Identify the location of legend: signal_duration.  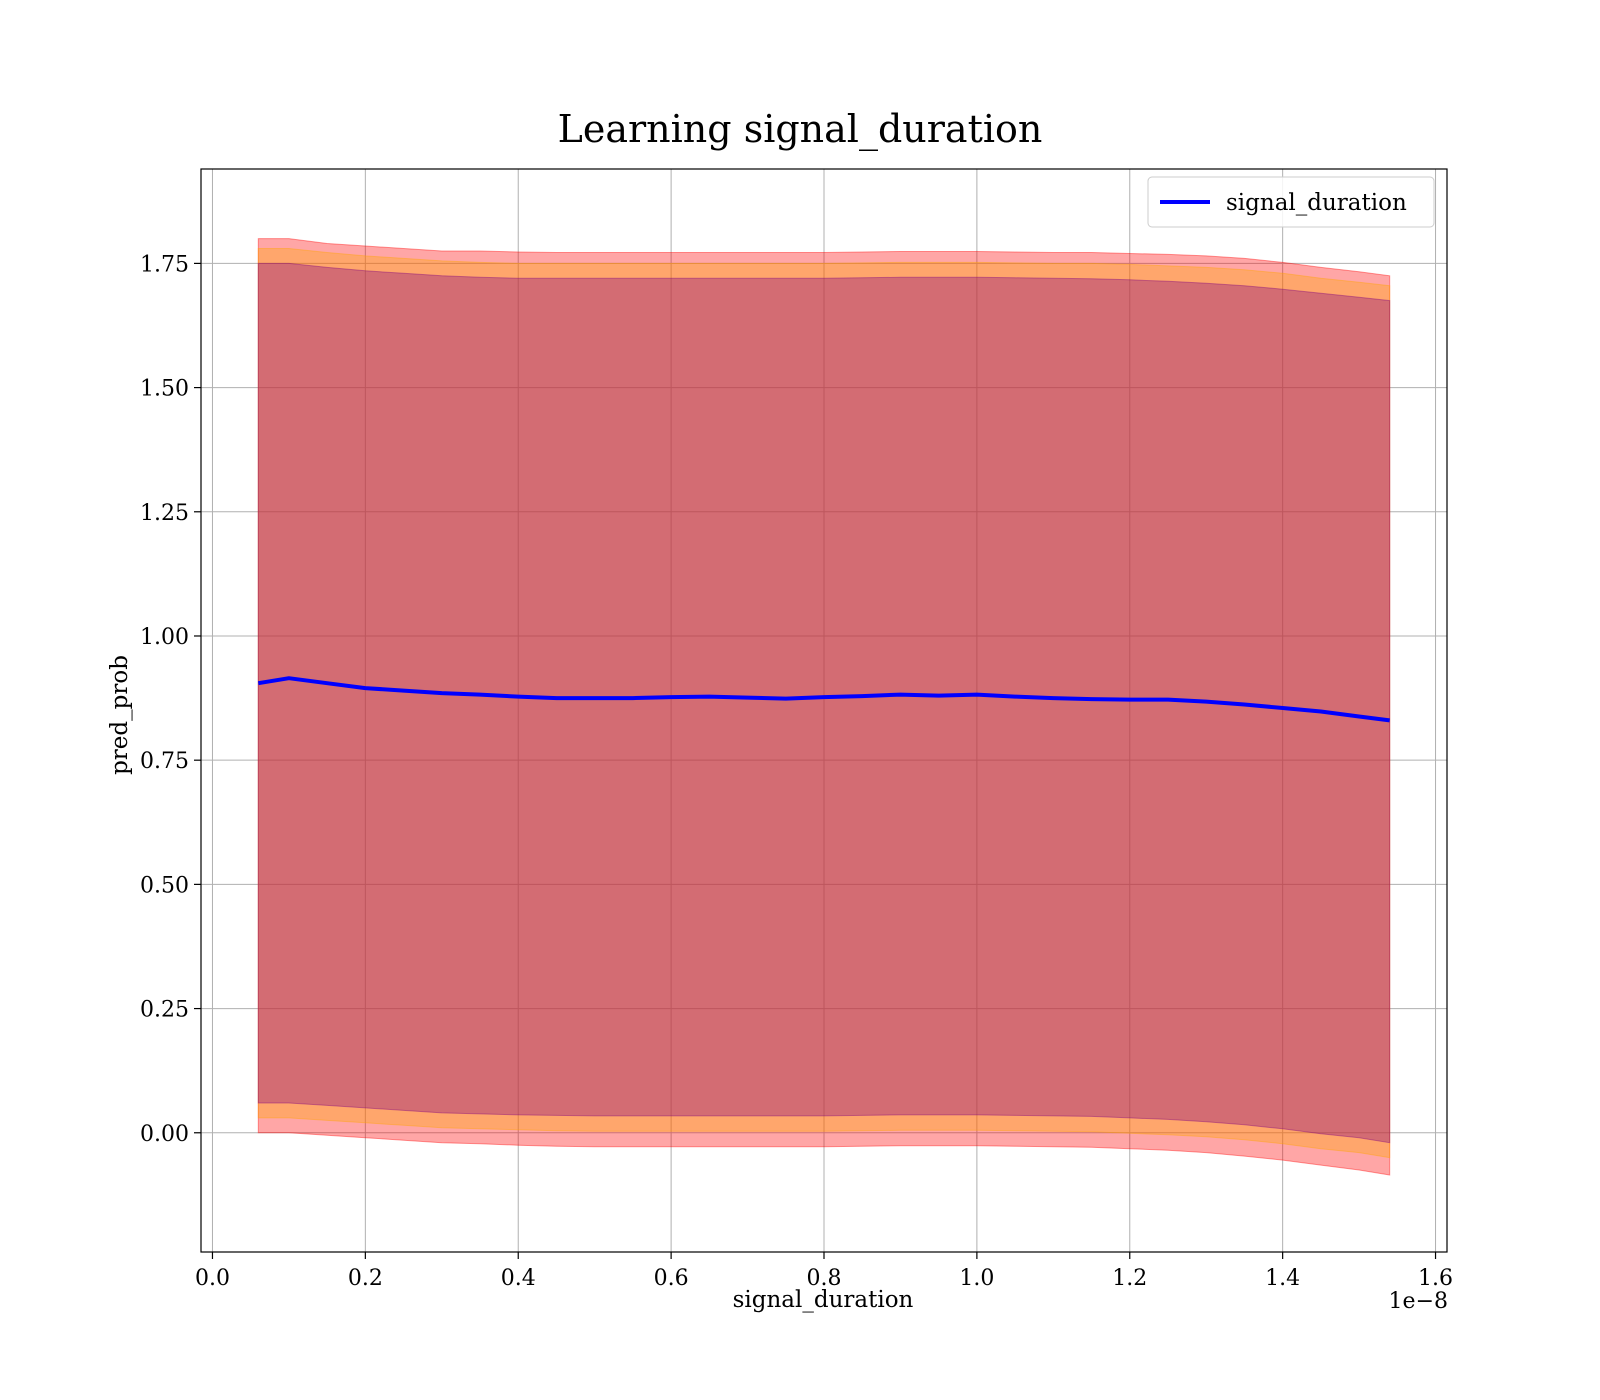
(1291, 202).